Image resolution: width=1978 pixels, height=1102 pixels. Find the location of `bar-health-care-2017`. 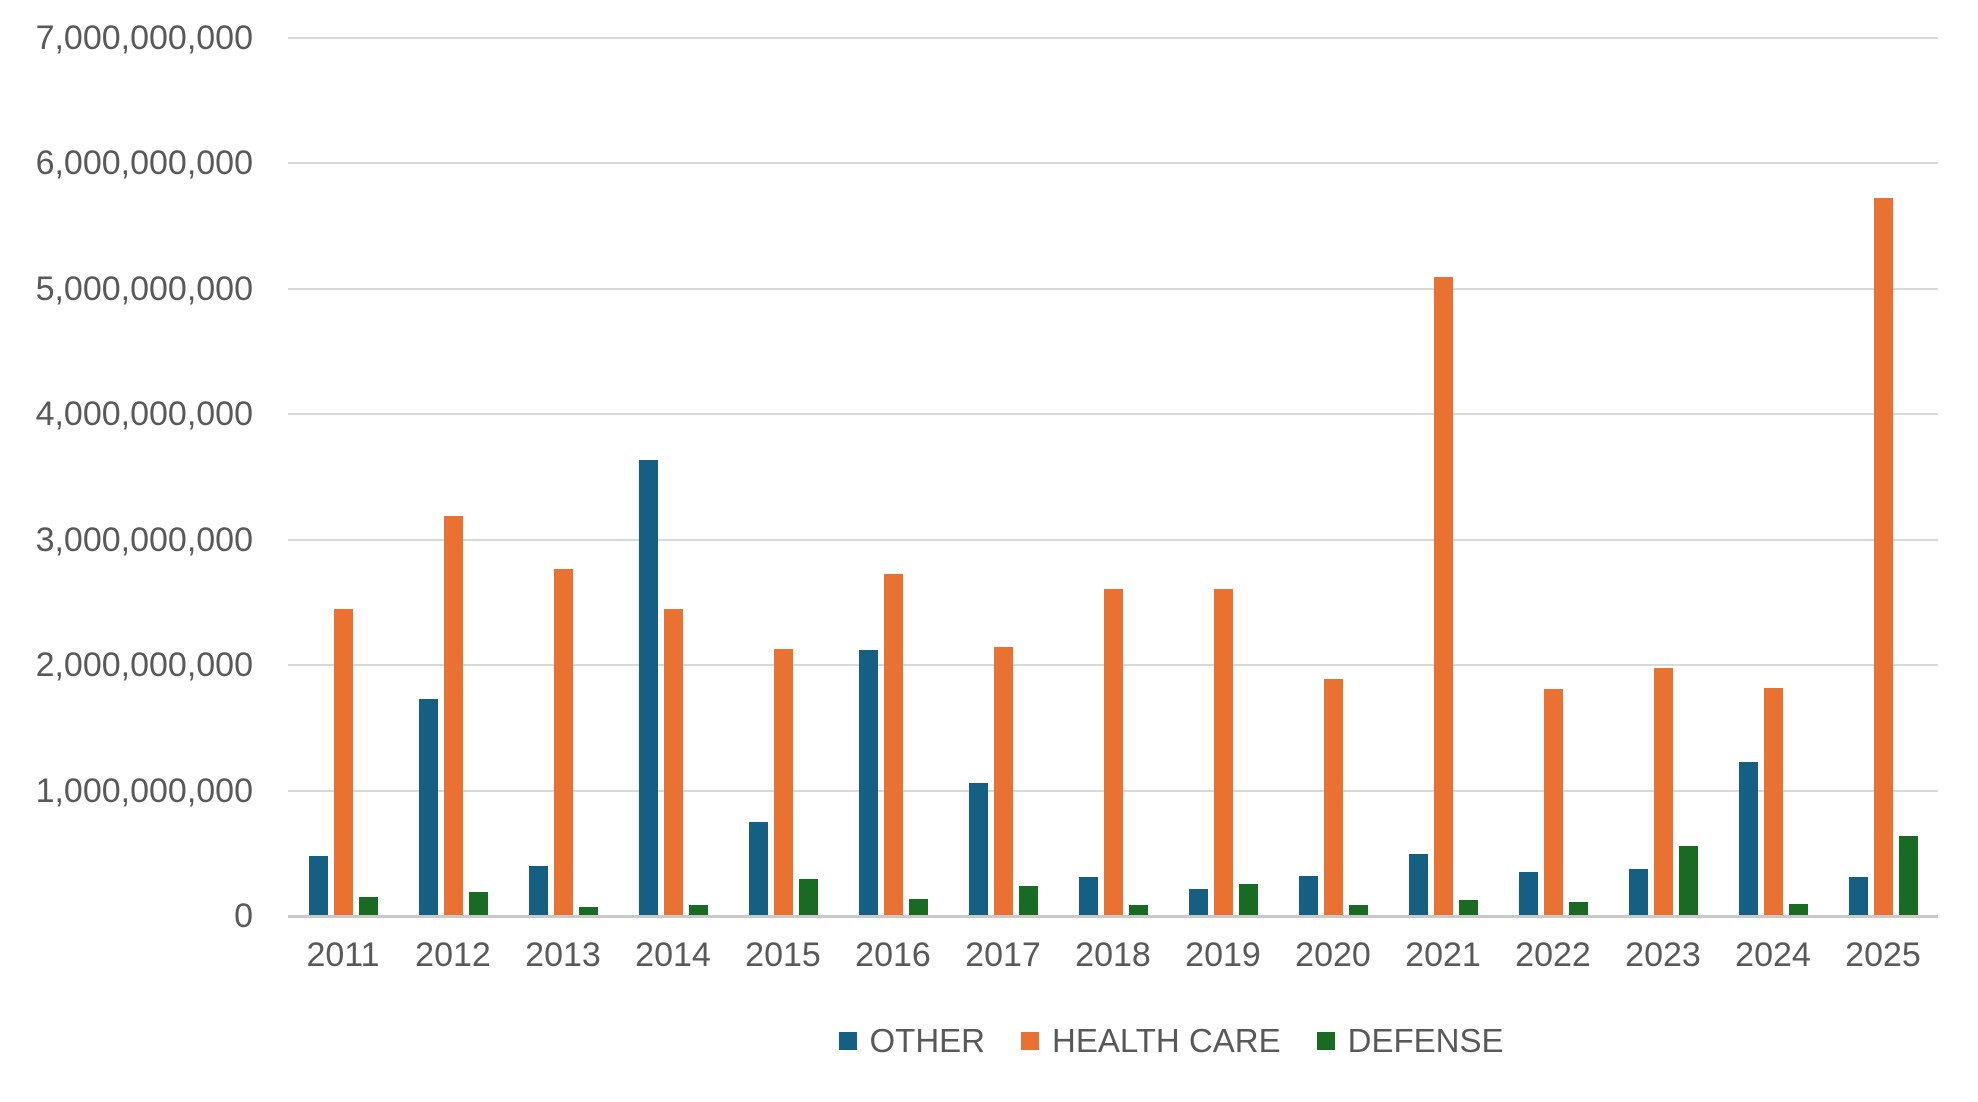

bar-health-care-2017 is located at coordinates (1003, 781).